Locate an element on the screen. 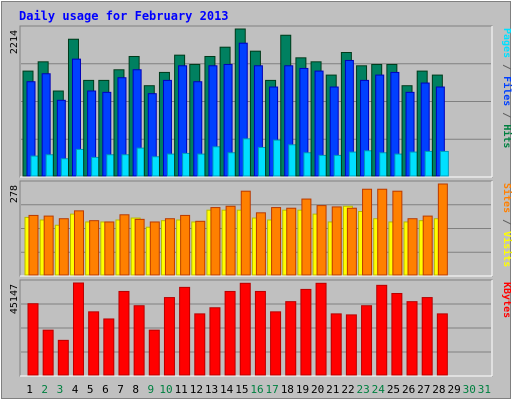 The width and height of the screenshot is (512, 400). x-tick-label-11: 11 is located at coordinates (181, 389).